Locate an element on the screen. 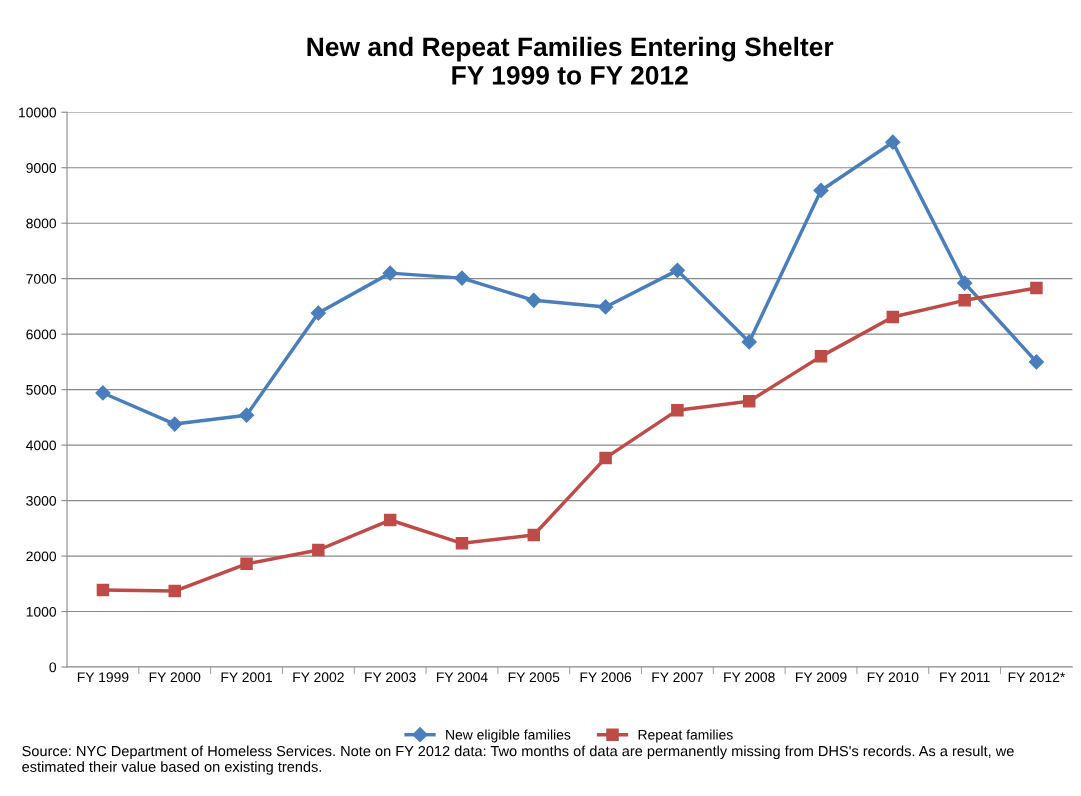 The width and height of the screenshot is (1081, 796). y-tick-label: 0 is located at coordinates (53, 667).